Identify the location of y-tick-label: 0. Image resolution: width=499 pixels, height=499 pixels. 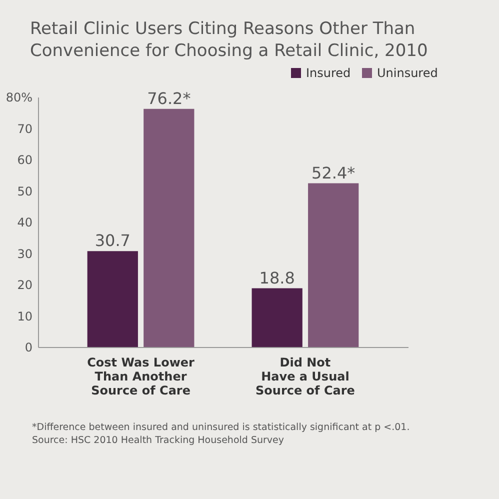
(28, 347).